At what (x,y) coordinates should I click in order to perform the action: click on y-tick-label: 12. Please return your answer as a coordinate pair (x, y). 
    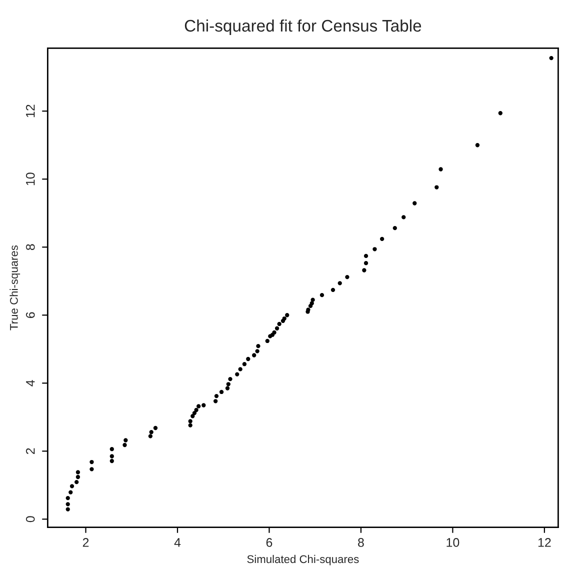
    Looking at the image, I should click on (30, 111).